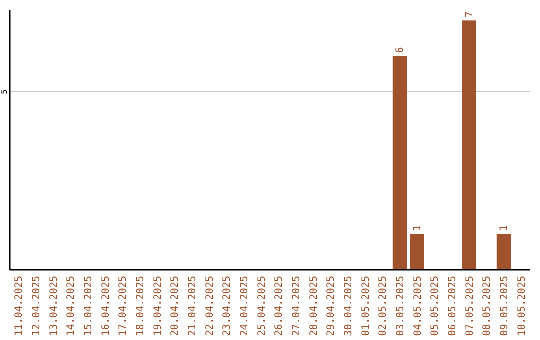 Image resolution: width=540 pixels, height=340 pixels. Describe the element at coordinates (245, 306) in the screenshot. I see `x-tick-label: 24.04.2025` at that location.